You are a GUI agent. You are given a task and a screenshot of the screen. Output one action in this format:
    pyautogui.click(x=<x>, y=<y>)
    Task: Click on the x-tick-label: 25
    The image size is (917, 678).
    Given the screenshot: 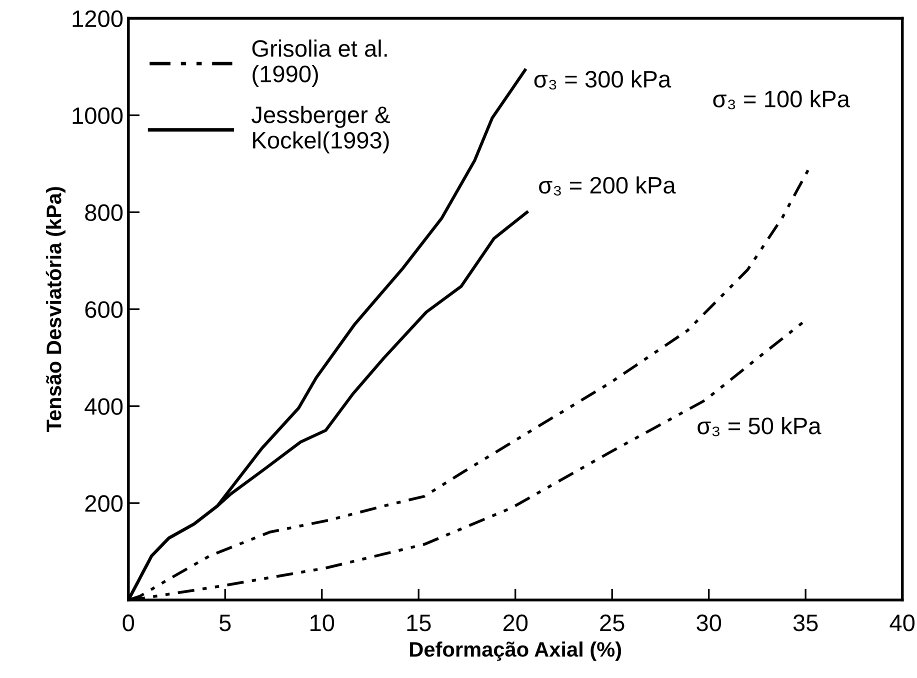 What is the action you would take?
    pyautogui.click(x=612, y=623)
    